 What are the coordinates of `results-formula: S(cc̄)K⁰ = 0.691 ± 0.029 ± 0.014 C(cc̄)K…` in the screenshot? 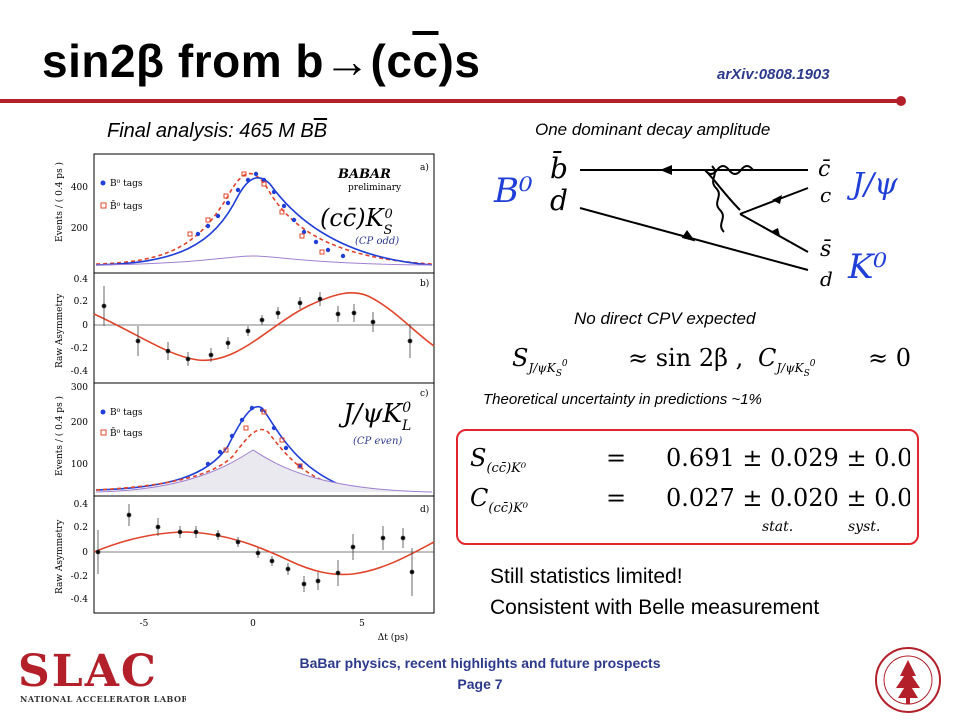 It's located at (690, 489).